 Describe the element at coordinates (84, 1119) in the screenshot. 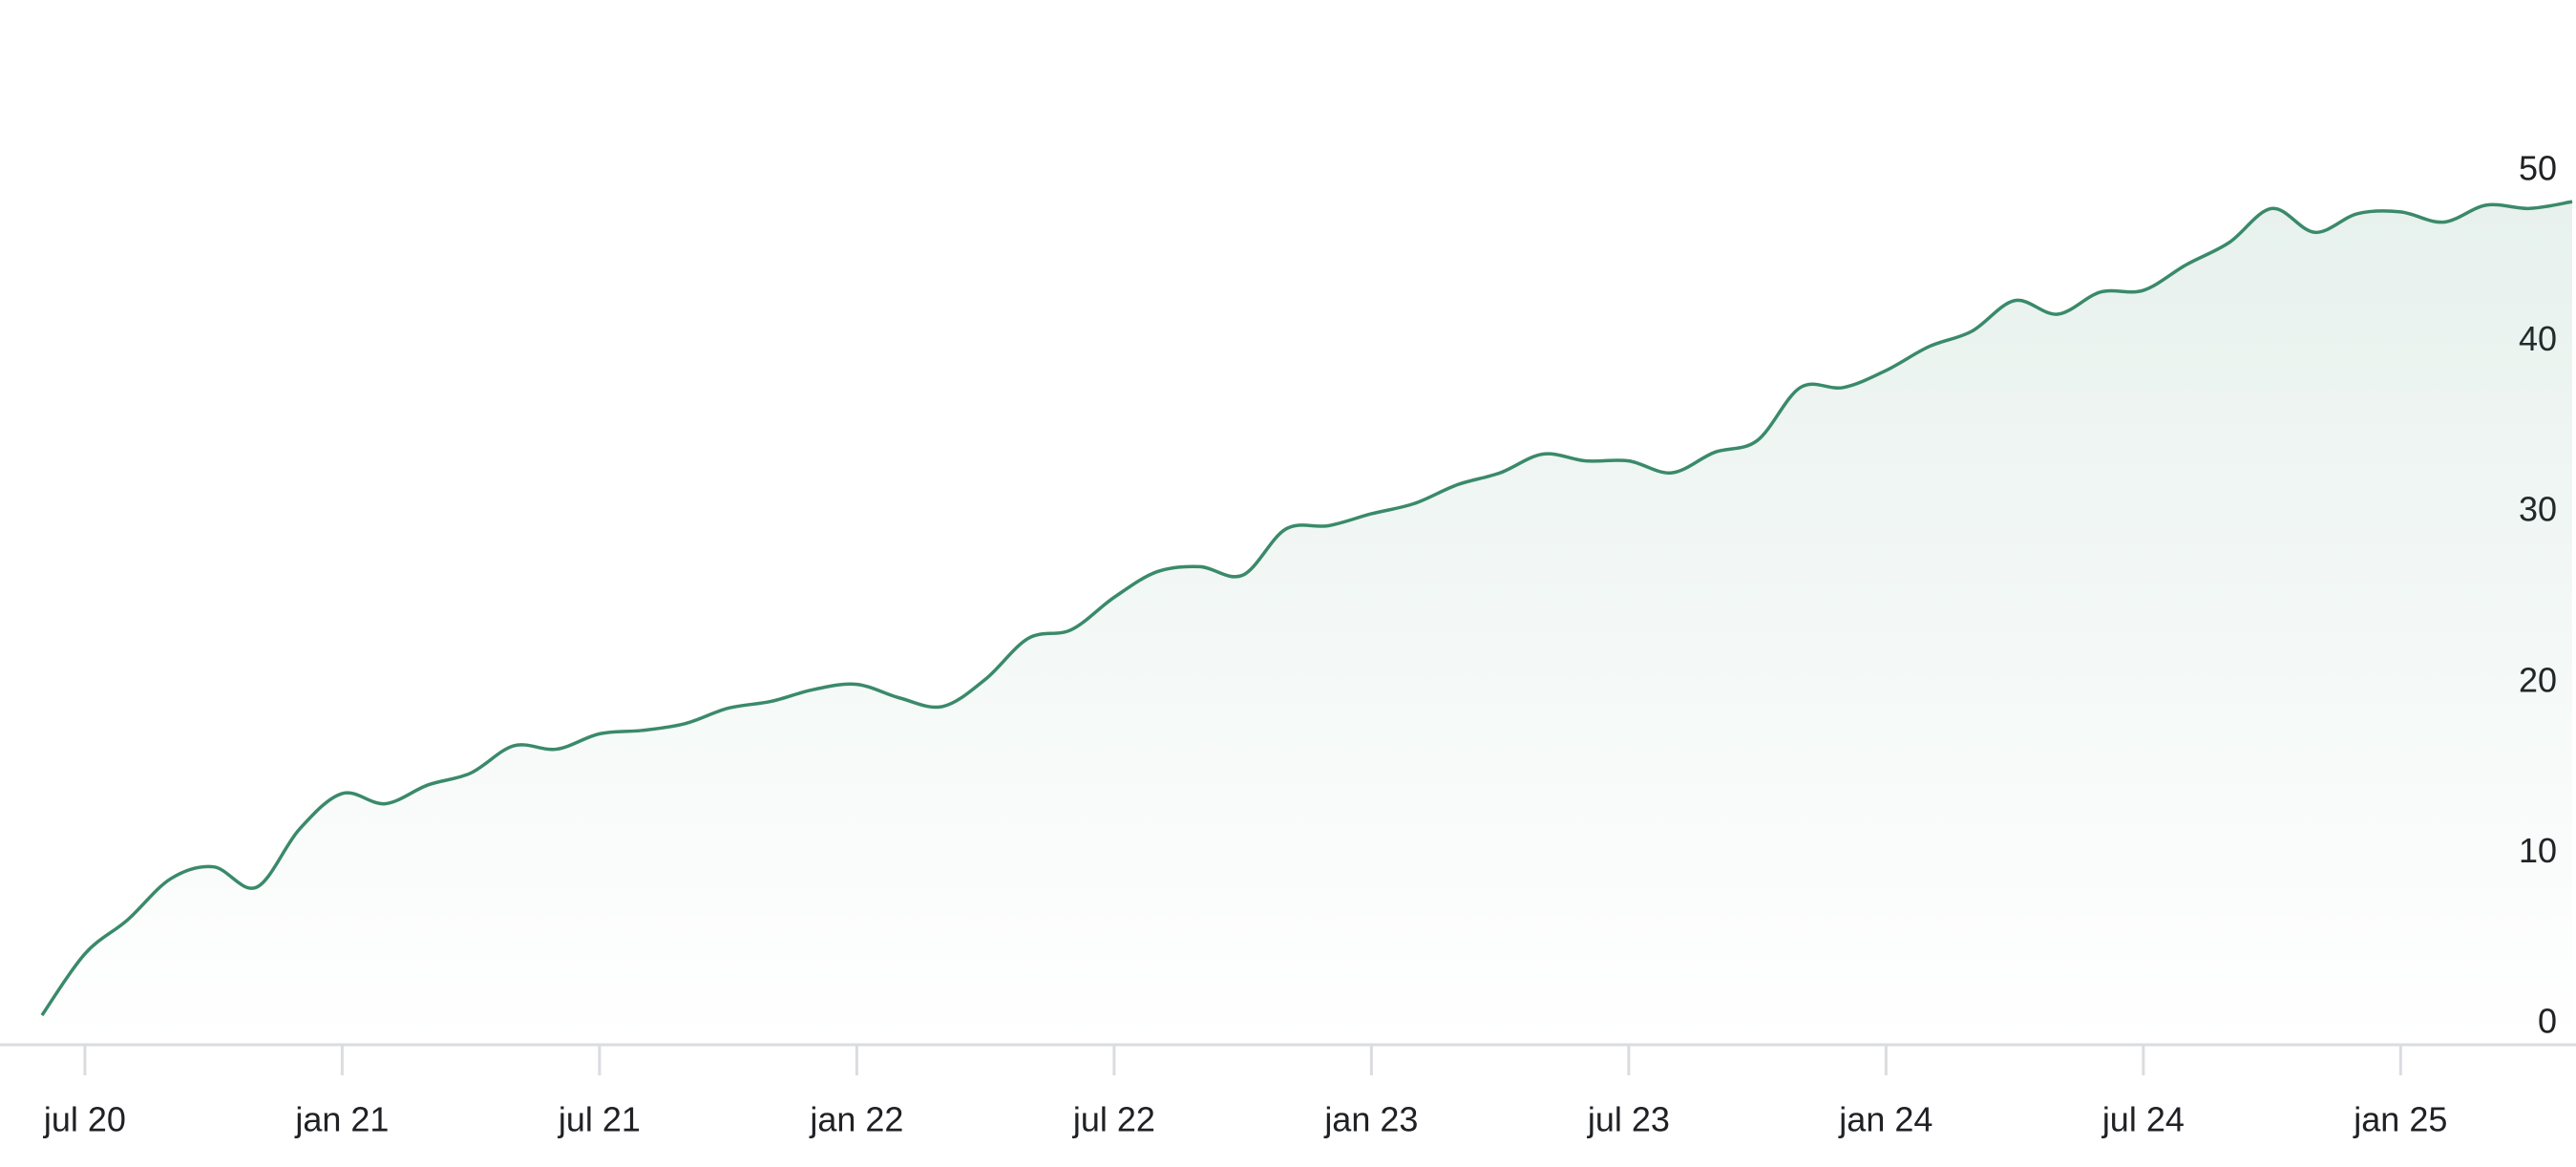

I see `x-tick-label: jul 20` at that location.